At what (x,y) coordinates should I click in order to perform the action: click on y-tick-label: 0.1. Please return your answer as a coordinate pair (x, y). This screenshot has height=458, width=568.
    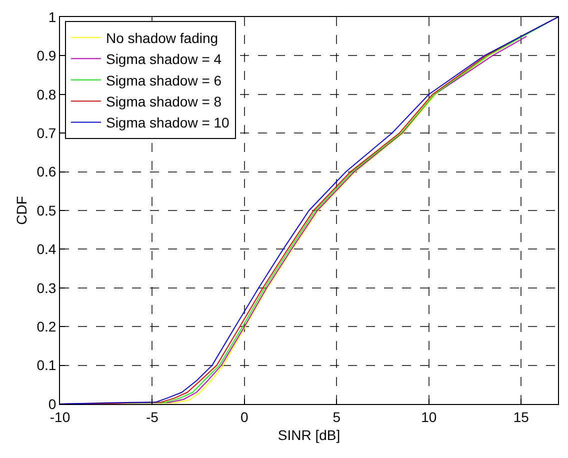
    Looking at the image, I should click on (46, 365).